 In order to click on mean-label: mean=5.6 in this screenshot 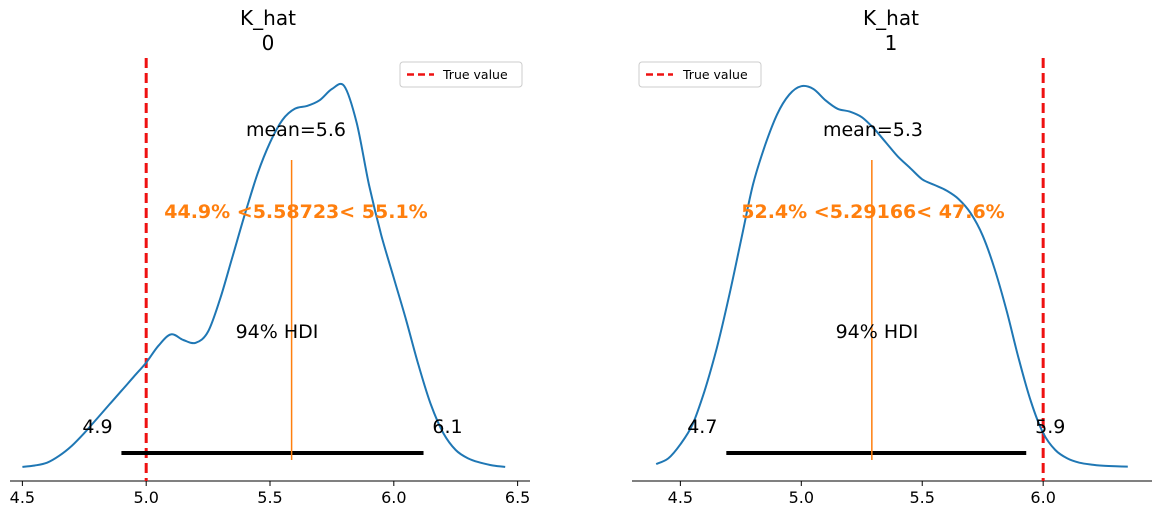, I will do `click(296, 130)`.